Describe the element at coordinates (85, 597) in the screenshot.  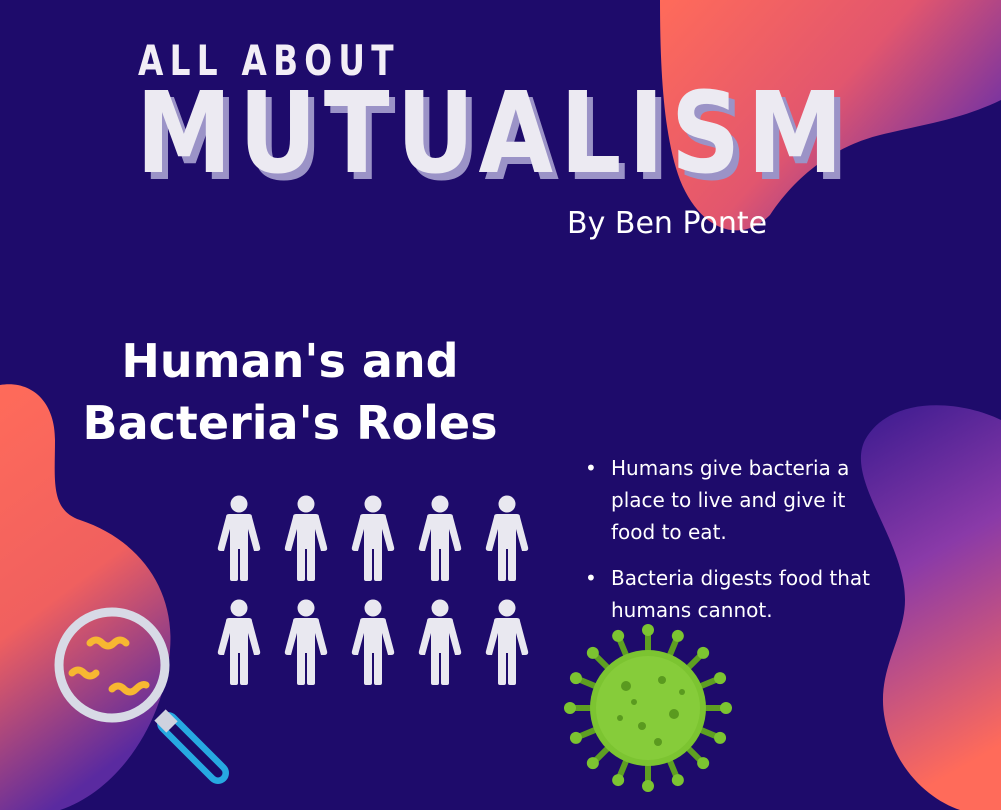
I see `left-blob` at that location.